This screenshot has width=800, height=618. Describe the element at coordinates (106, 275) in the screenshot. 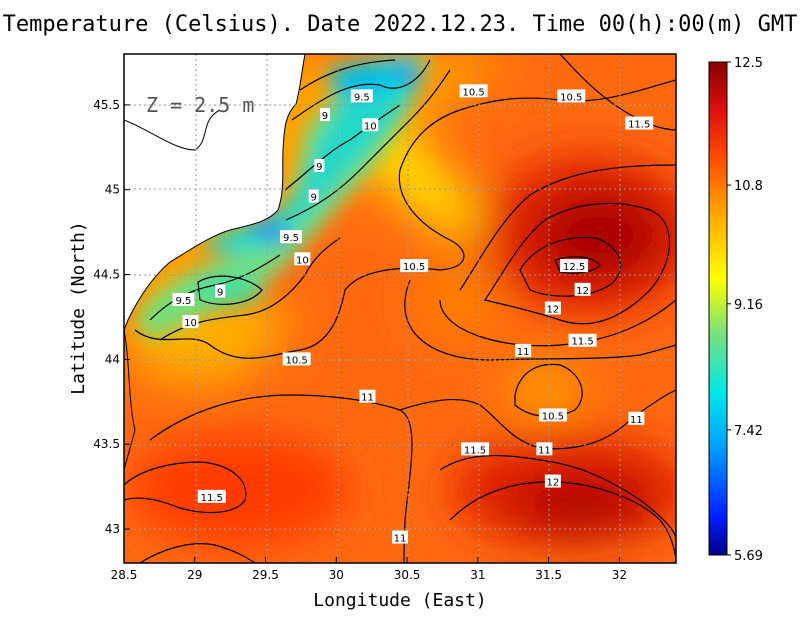

I see `y-tick-label: 44.5` at that location.